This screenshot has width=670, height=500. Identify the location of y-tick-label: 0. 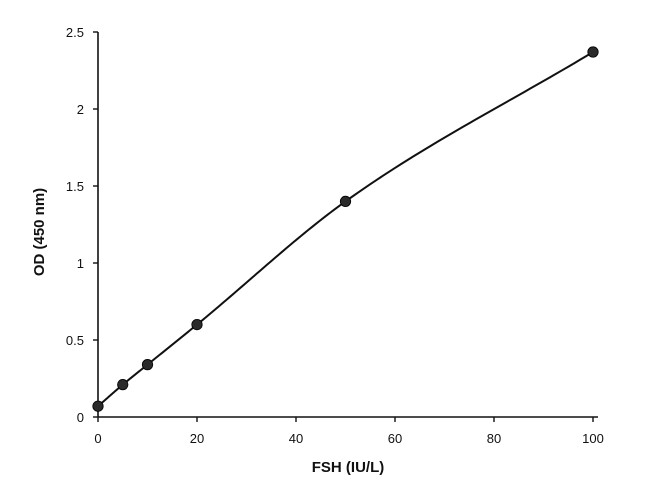
(80, 417).